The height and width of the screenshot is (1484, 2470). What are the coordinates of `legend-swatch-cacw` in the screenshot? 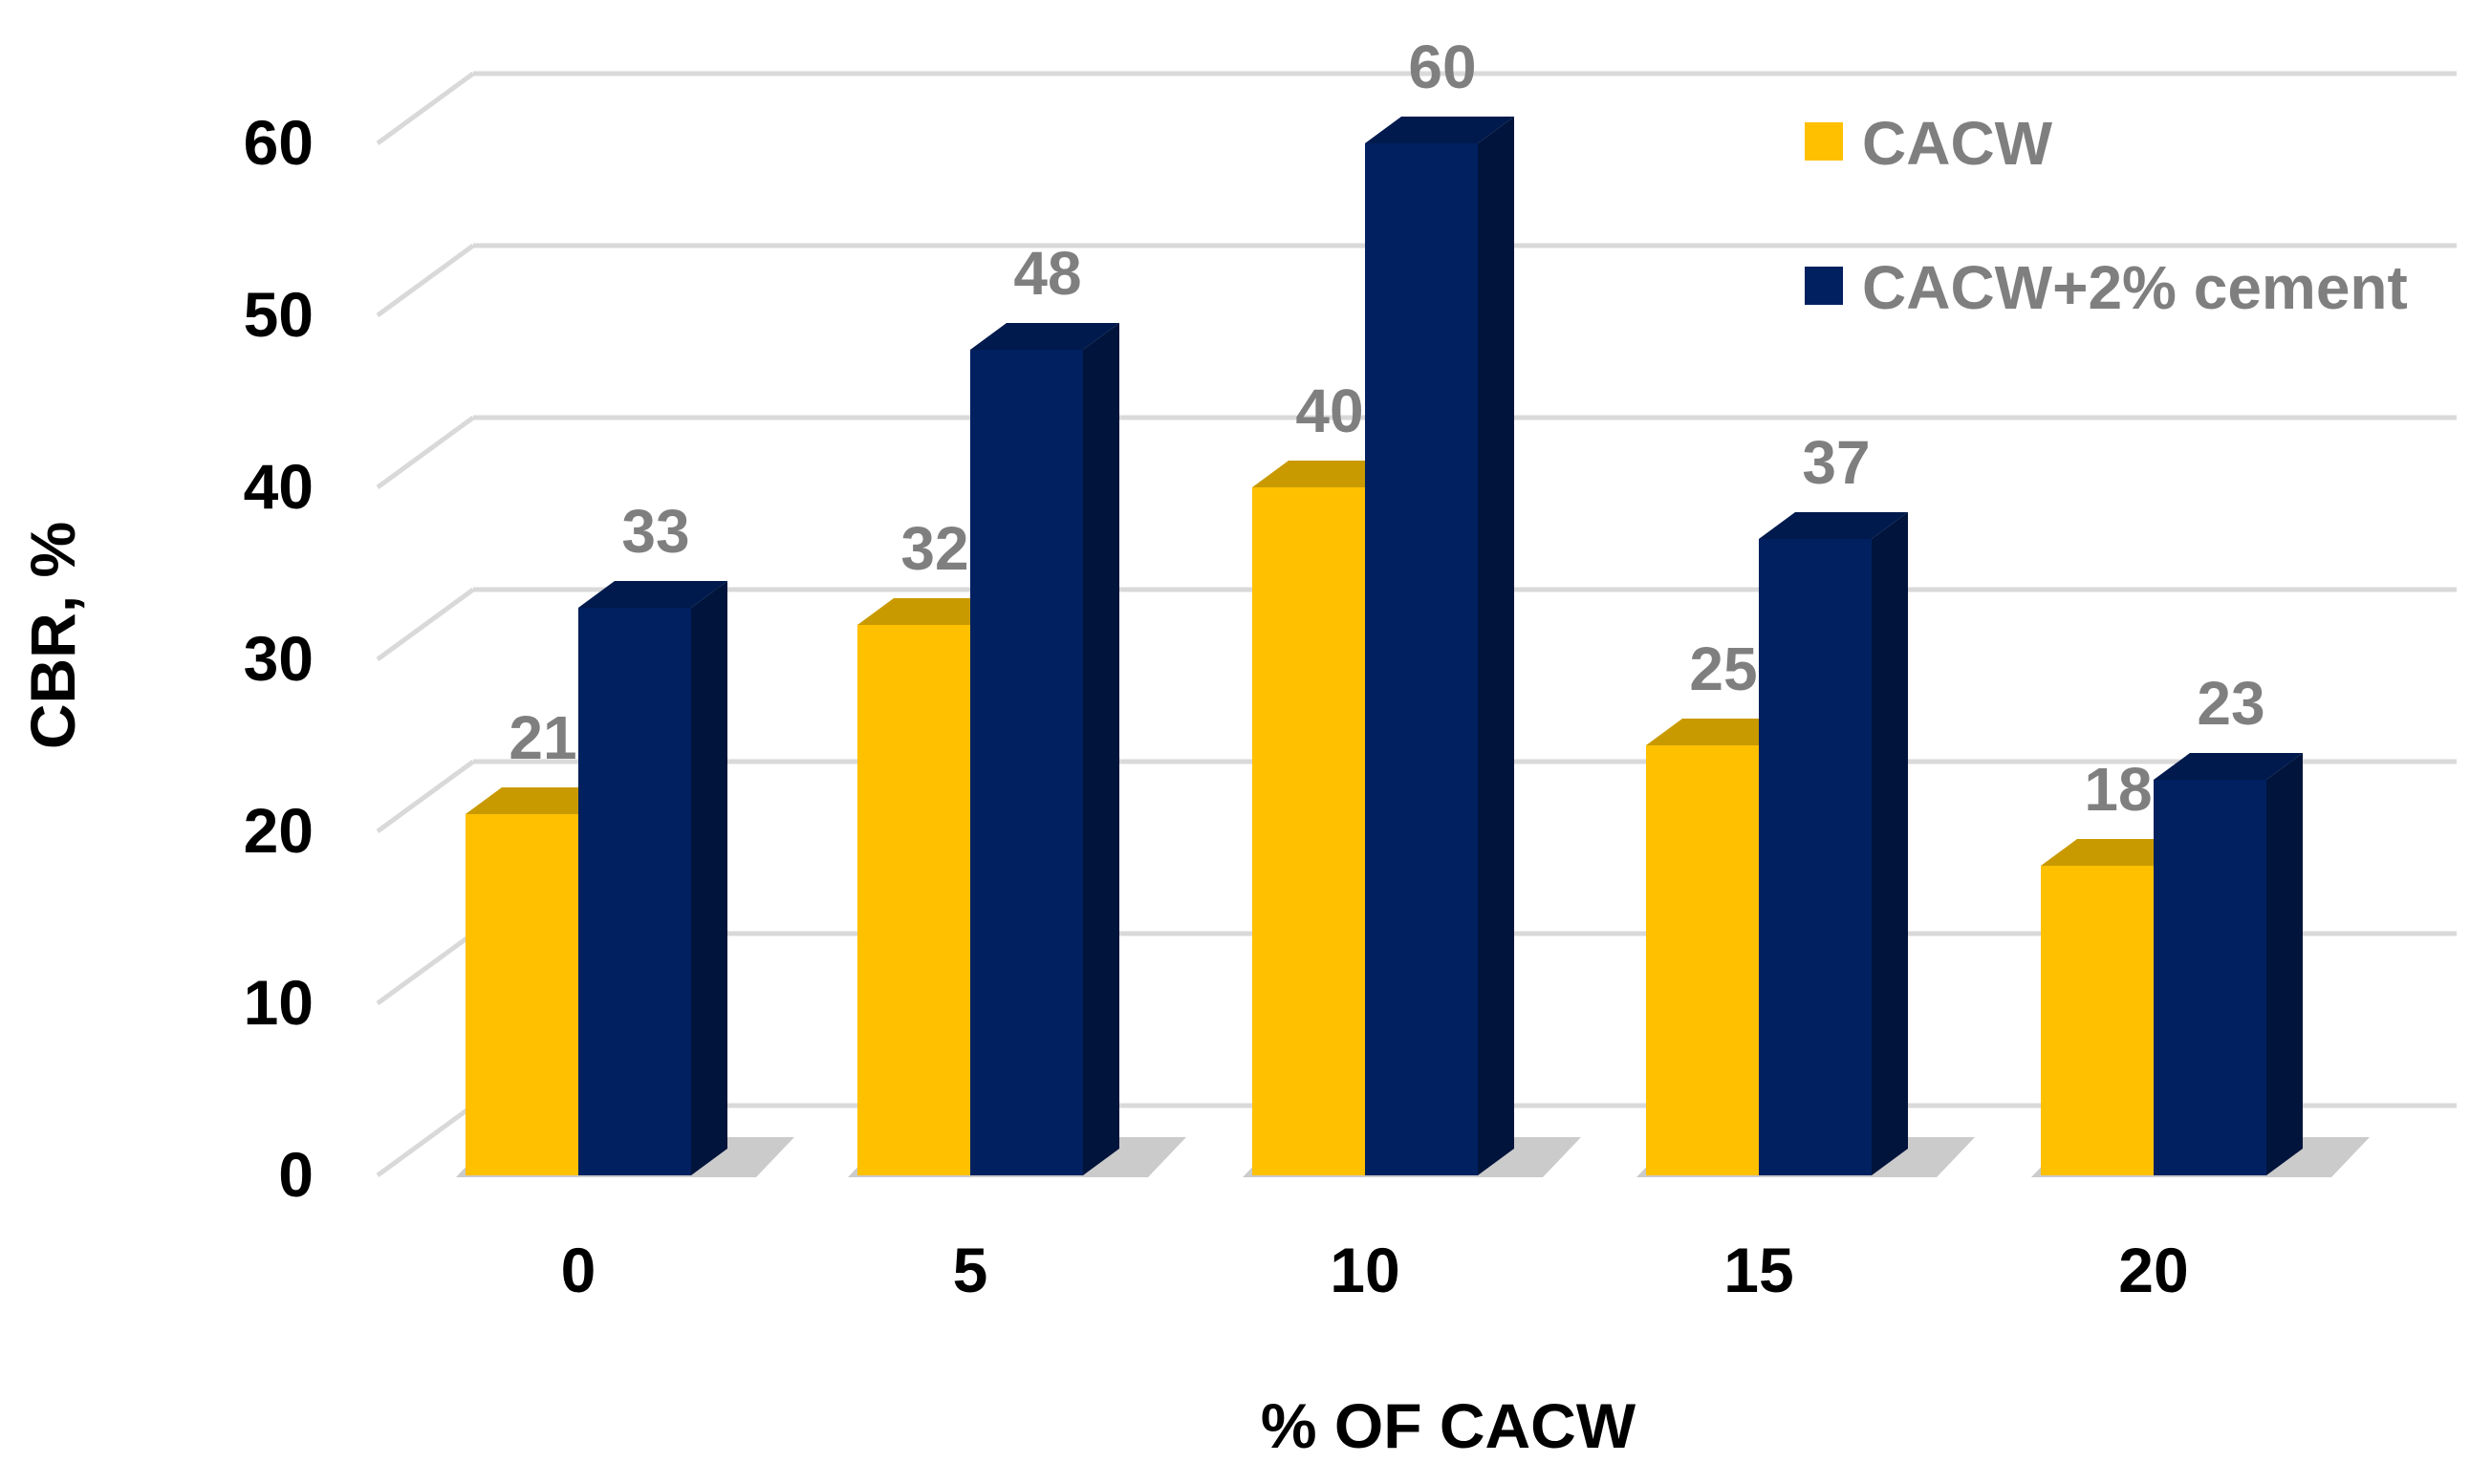 It's located at (1824, 142).